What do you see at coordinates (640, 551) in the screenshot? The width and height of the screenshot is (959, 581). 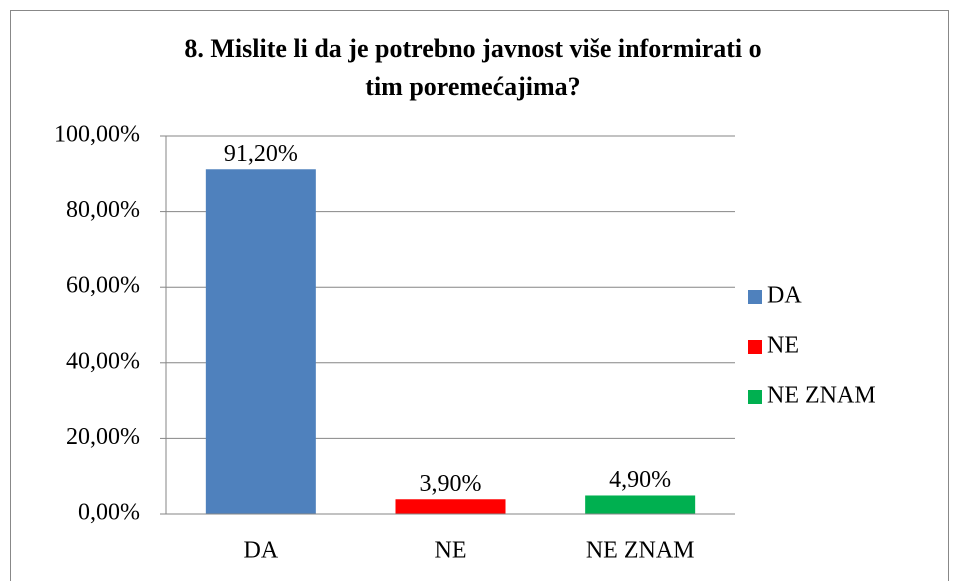 I see `x-tick-label: NE ZNAM` at bounding box center [640, 551].